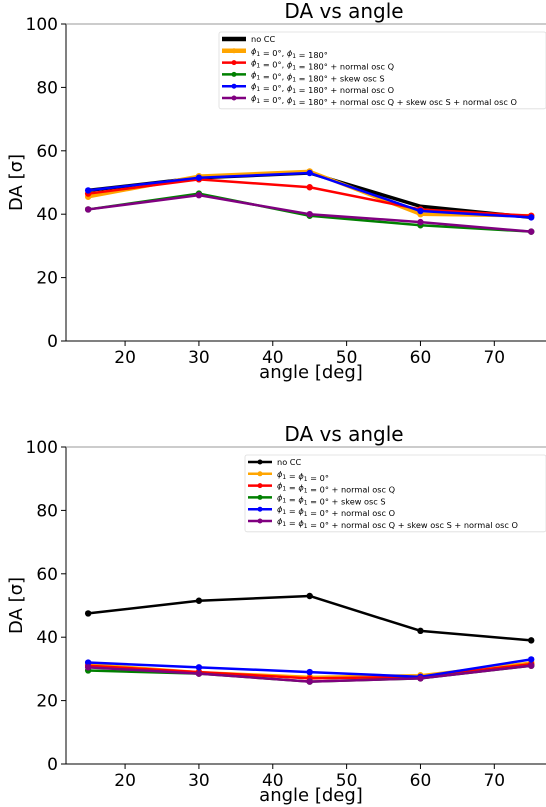 The height and width of the screenshot is (807, 546). What do you see at coordinates (289, 53) in the screenshot?
I see `legend-label: ϕ1 = 0°, ϕ1 = 180°` at bounding box center [289, 53].